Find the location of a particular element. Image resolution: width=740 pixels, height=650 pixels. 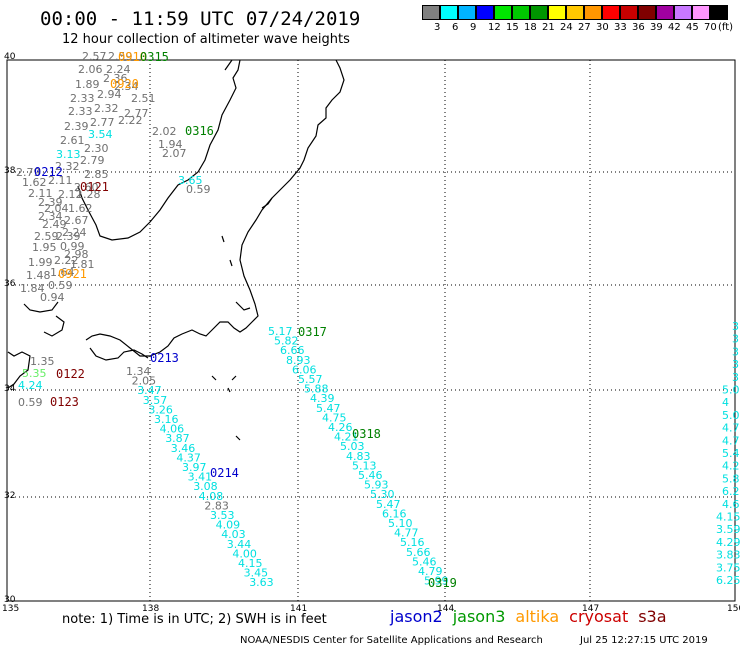

legend-s3a: s3a is located at coordinates (652, 616).